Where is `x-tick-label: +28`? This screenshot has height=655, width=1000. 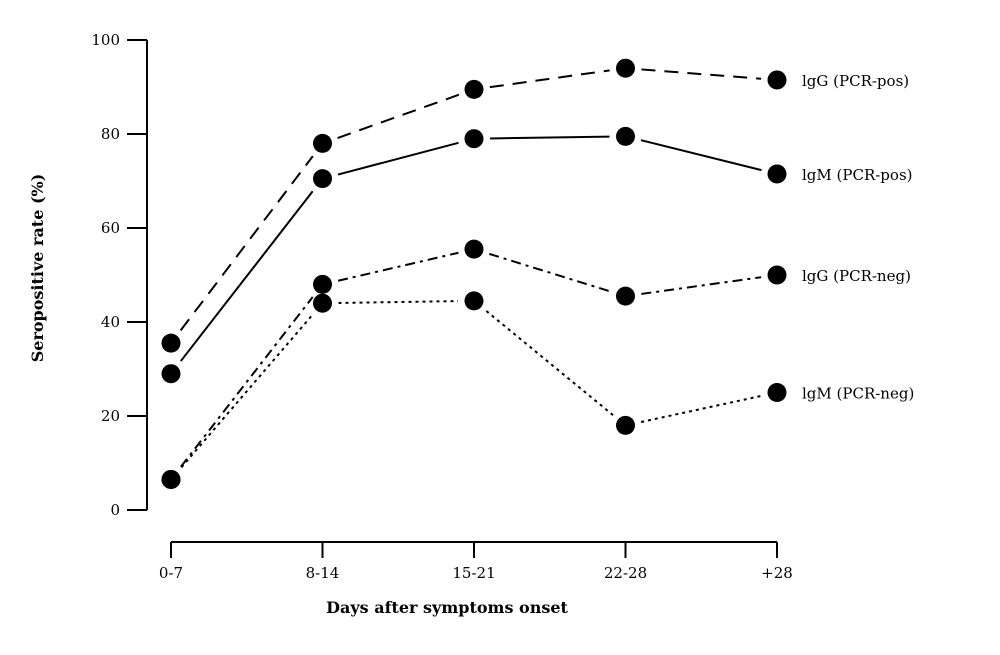
x-tick-label: +28 is located at coordinates (777, 573).